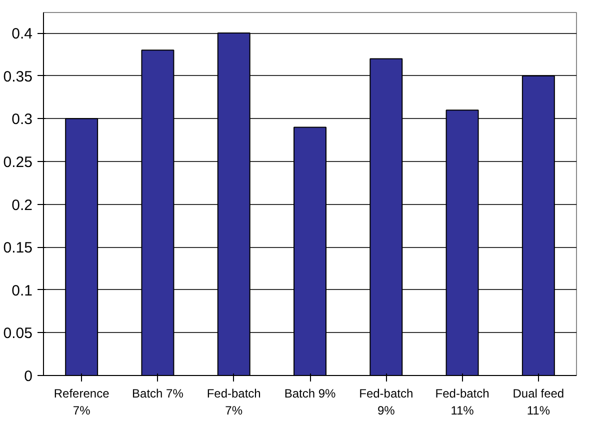 The image size is (597, 428). What do you see at coordinates (233, 402) in the screenshot?
I see `x-tick-label: Fed-batch 7%` at bounding box center [233, 402].